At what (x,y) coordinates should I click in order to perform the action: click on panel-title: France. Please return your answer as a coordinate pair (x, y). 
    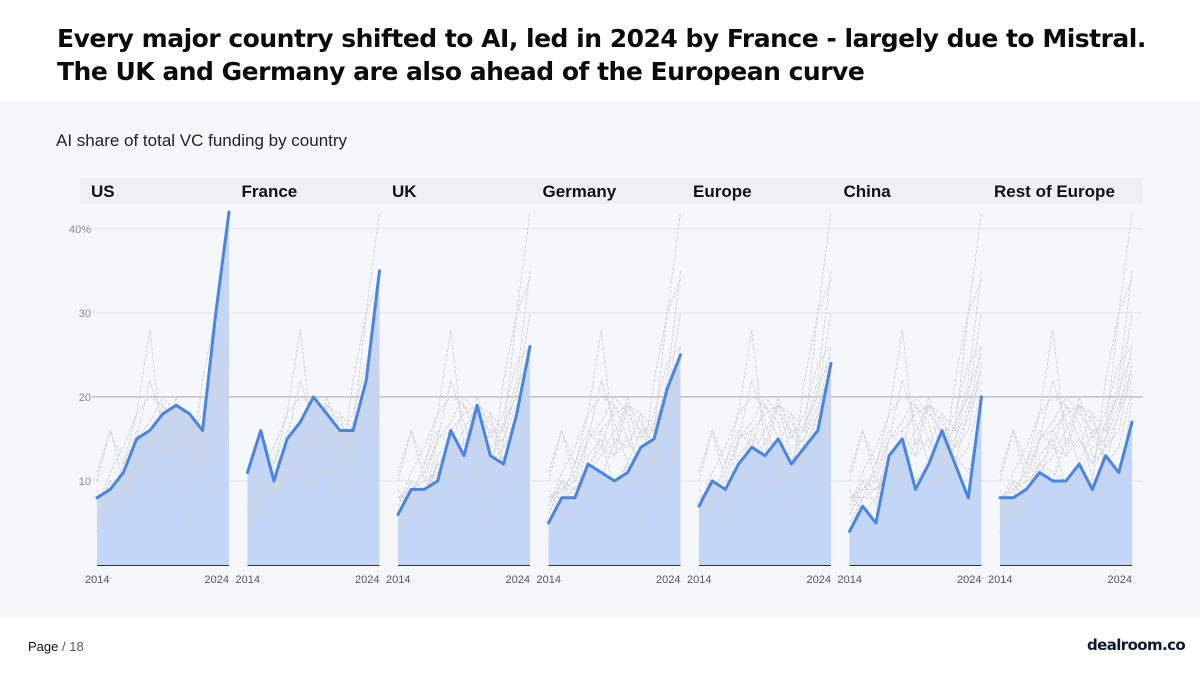
    Looking at the image, I should click on (270, 191).